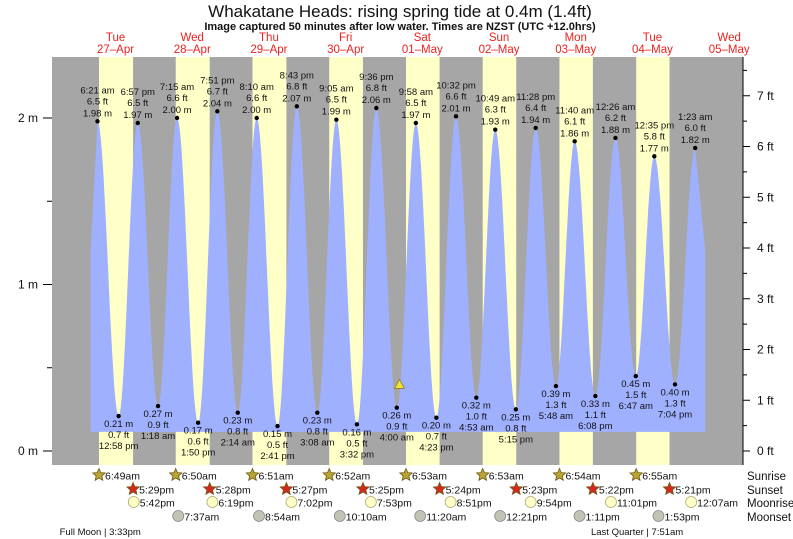 The height and width of the screenshot is (539, 793). Describe the element at coordinates (456, 85) in the screenshot. I see `high-tide-label: 10:32 pm` at that location.